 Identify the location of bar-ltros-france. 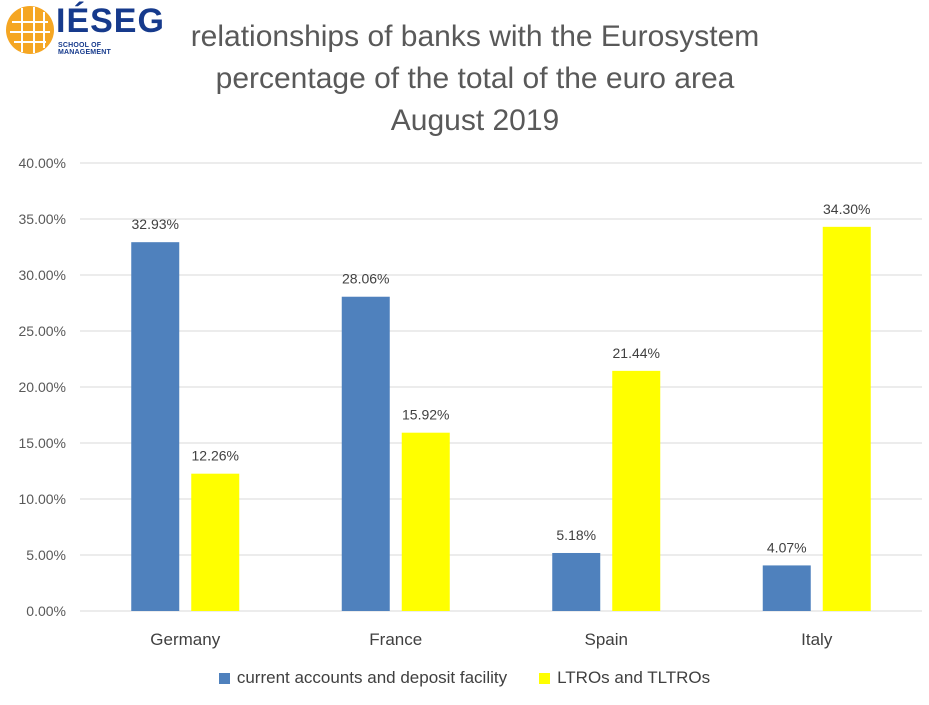
(425, 521).